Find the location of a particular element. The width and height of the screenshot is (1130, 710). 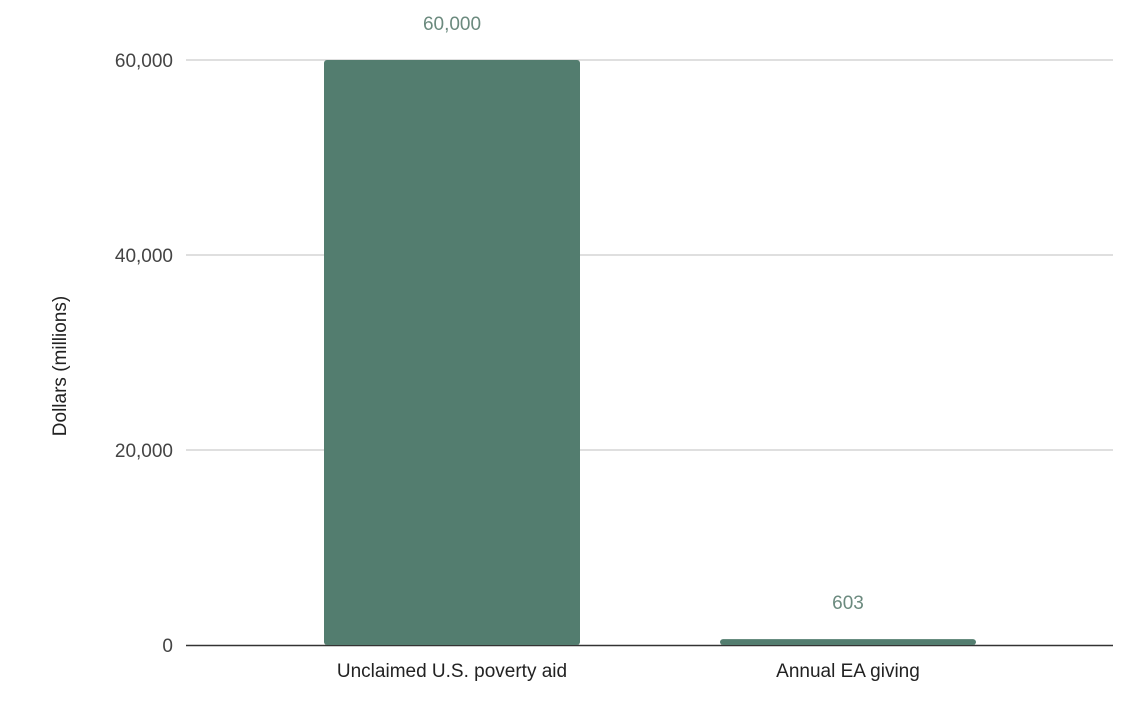

y-tick-label: 60,000 is located at coordinates (144, 61).